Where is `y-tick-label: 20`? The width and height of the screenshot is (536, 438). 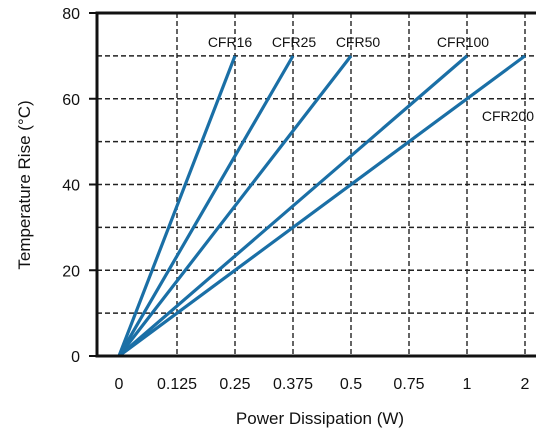
y-tick-label: 20 is located at coordinates (71, 271).